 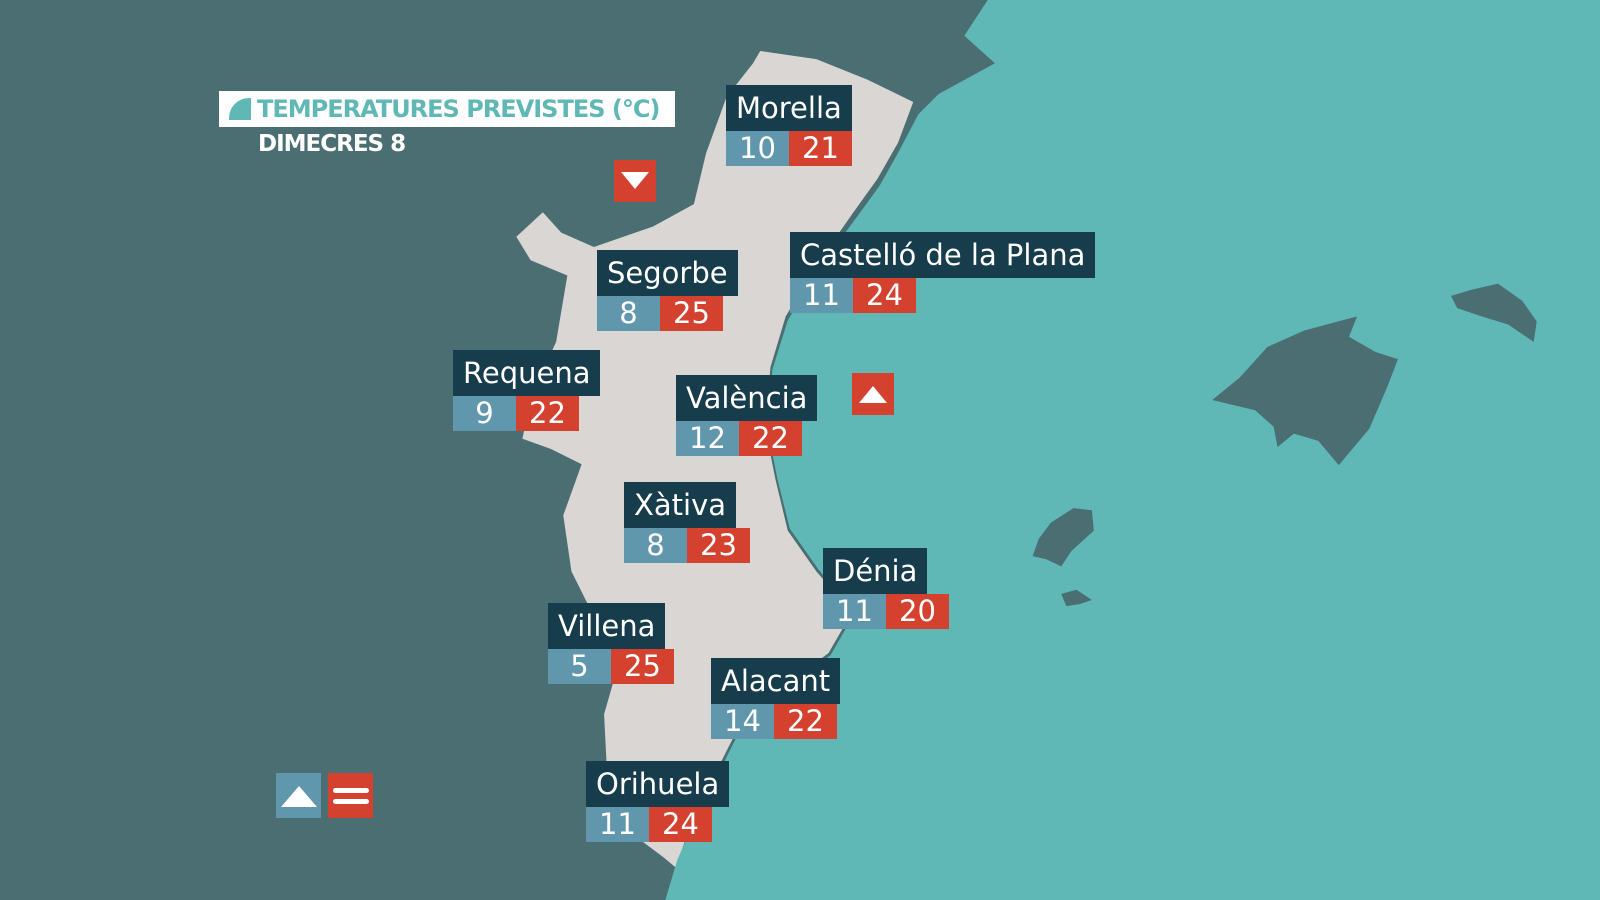 What do you see at coordinates (820, 148) in the screenshot?
I see `max-temperature: 21` at bounding box center [820, 148].